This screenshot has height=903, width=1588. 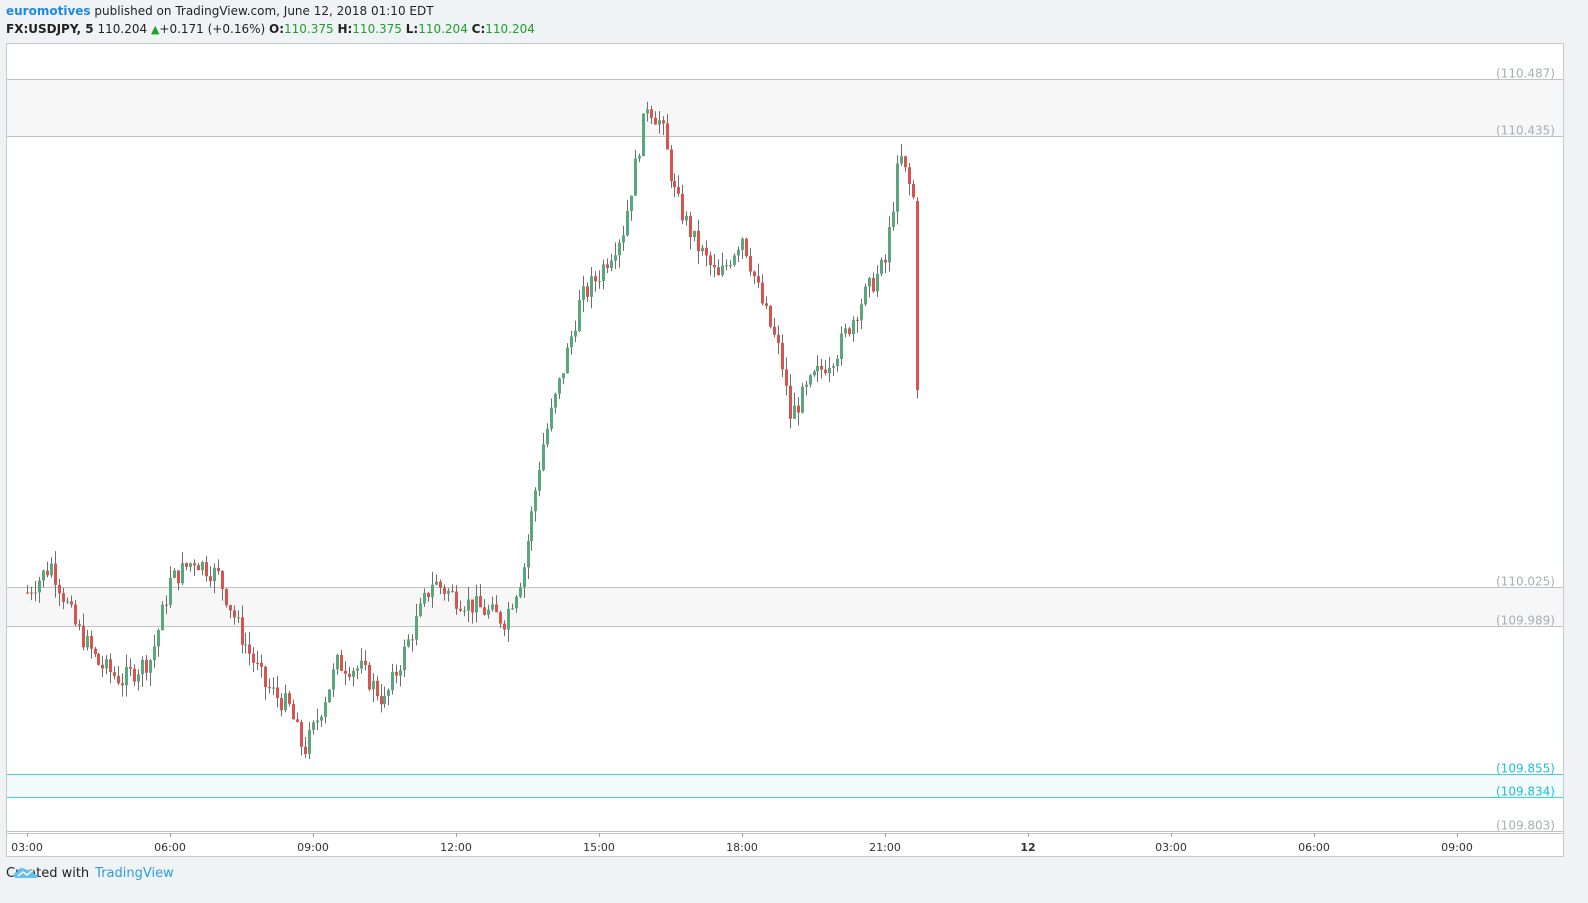 I want to click on level-label-0: (110.487), so click(x=1525, y=74).